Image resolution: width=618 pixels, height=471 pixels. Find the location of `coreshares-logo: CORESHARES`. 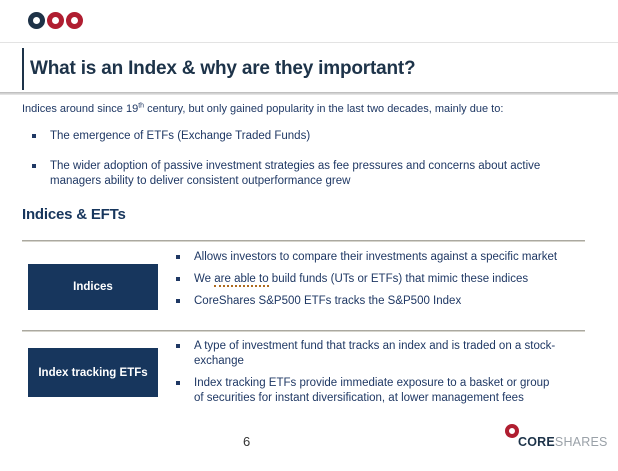

coreshares-logo: CORESHARES is located at coordinates (560, 437).